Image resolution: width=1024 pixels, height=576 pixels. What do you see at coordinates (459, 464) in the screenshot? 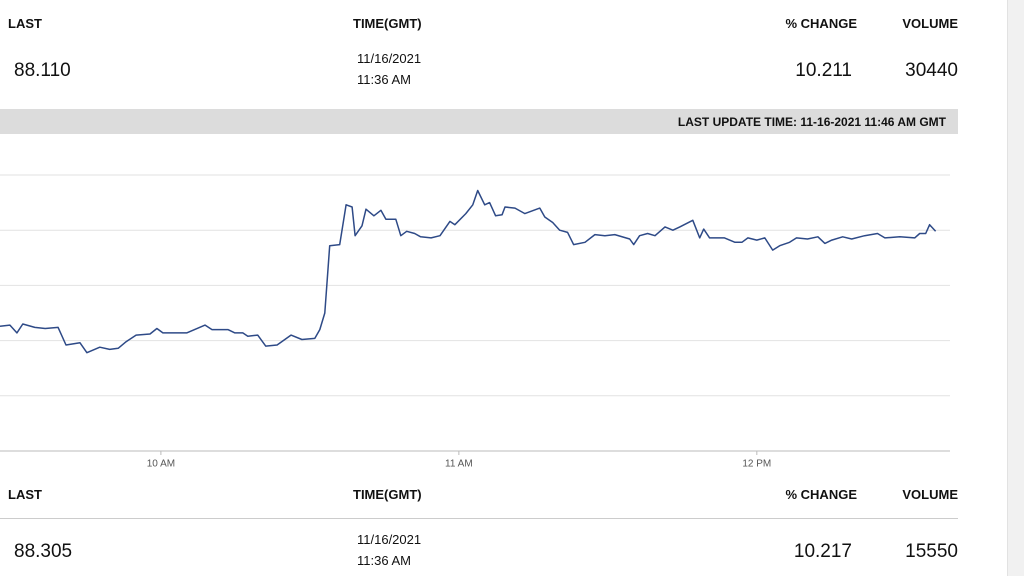
I see `x-tick-label: 11 AM` at bounding box center [459, 464].